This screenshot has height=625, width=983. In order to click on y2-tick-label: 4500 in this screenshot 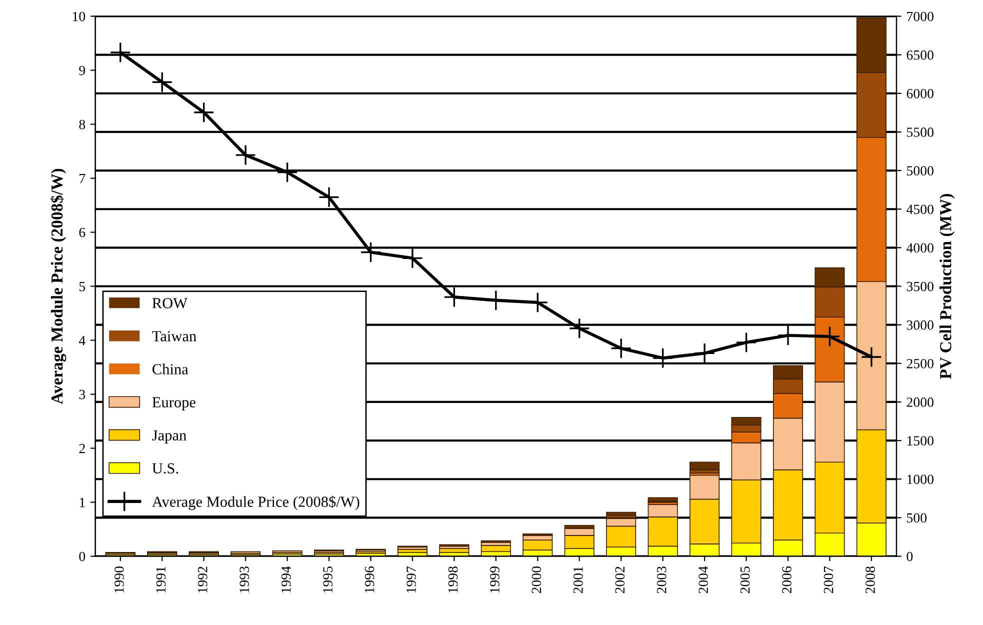, I will do `click(920, 209)`.